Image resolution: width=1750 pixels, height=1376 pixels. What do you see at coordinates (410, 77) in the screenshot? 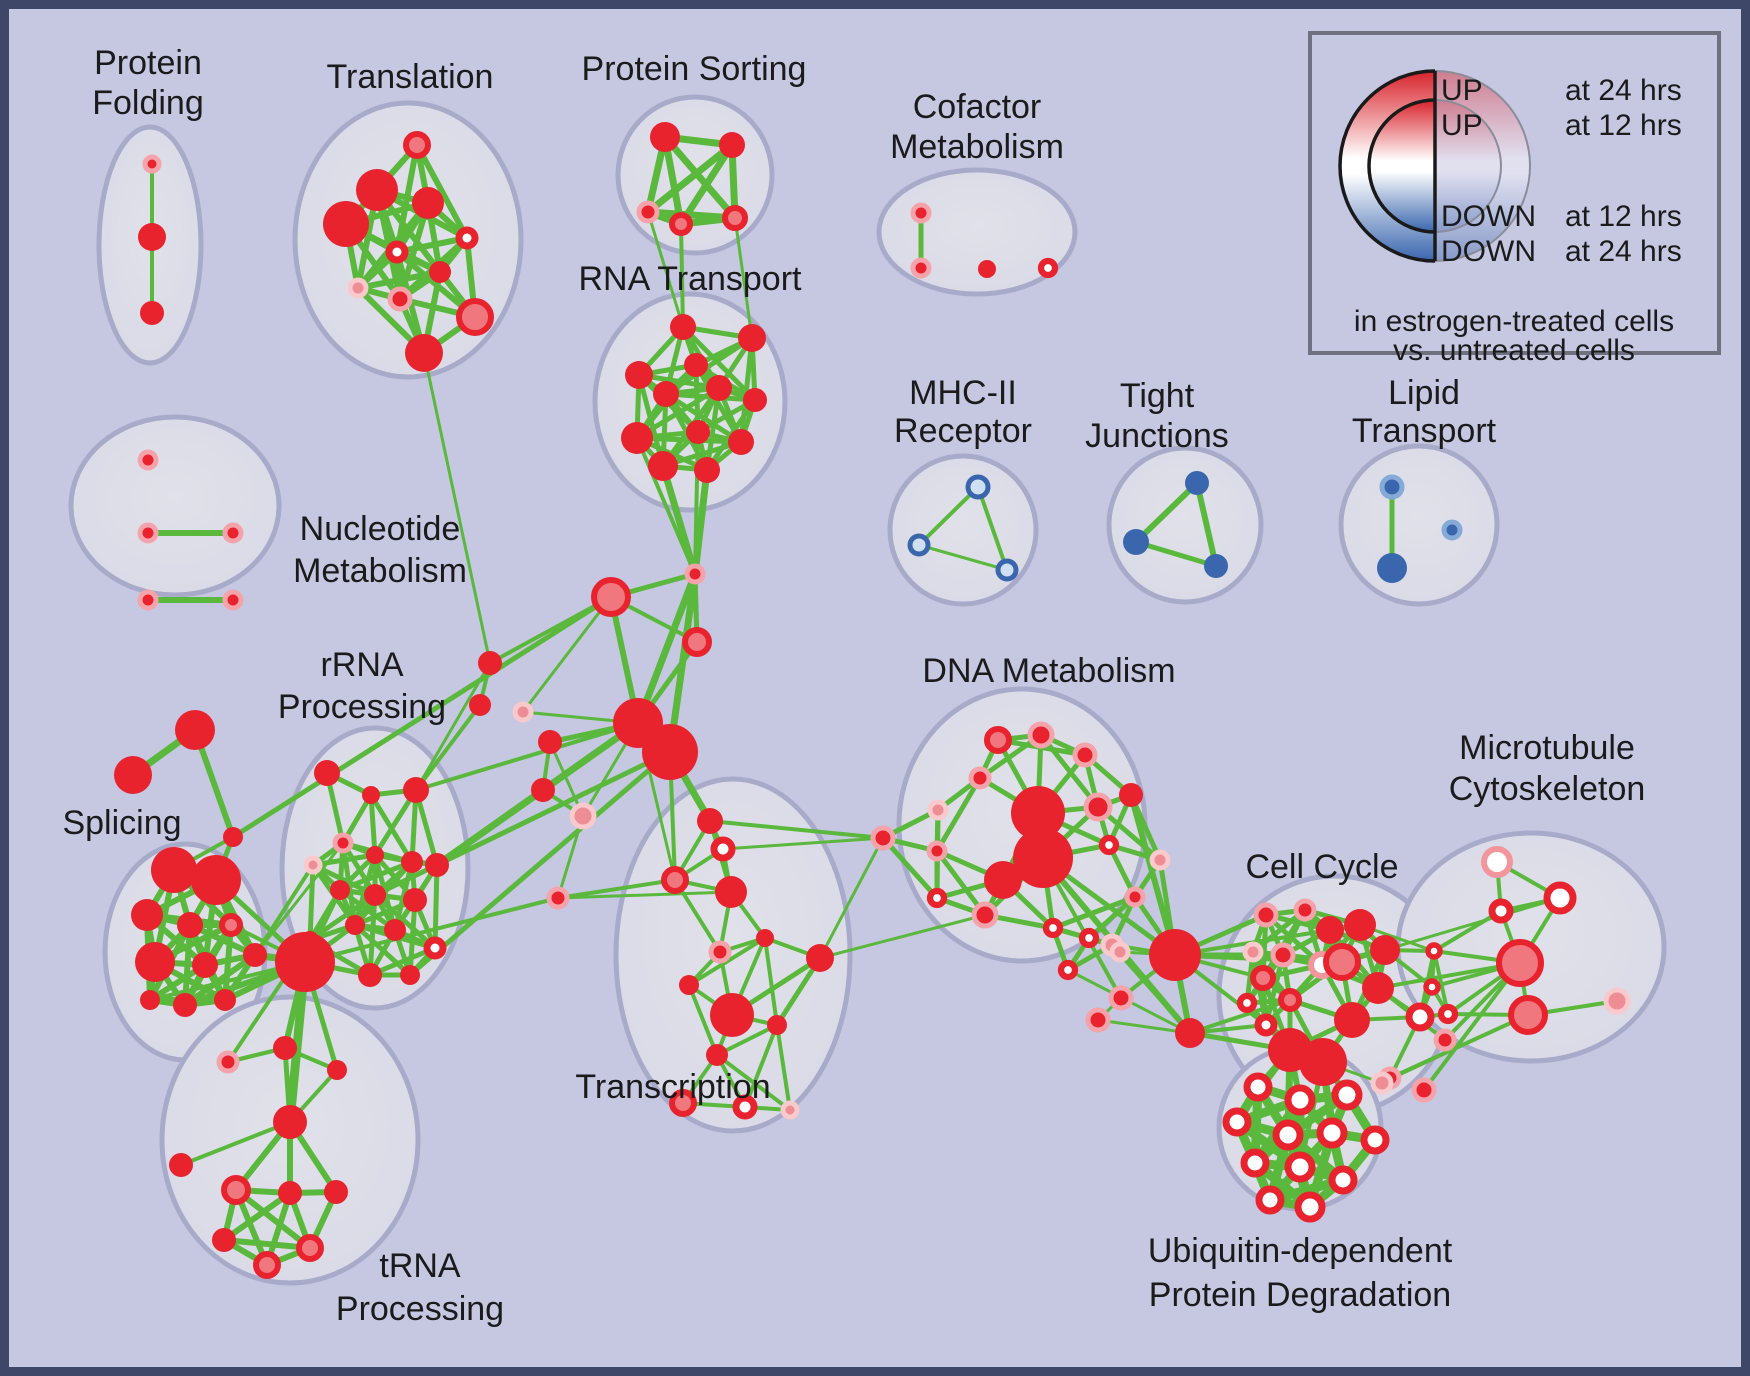
I see `cluster-label: Translation` at bounding box center [410, 77].